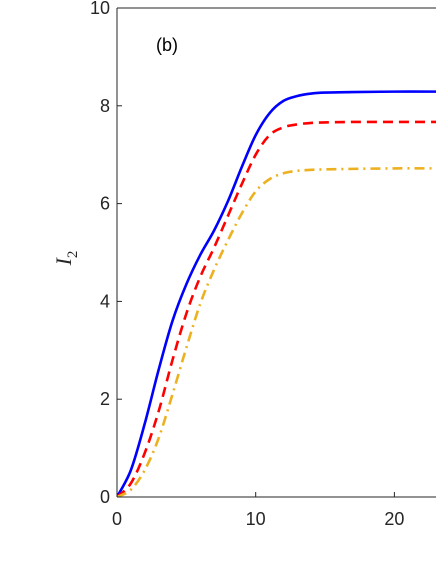 The width and height of the screenshot is (436, 564). What do you see at coordinates (105, 106) in the screenshot?
I see `y-tick-label: 8` at bounding box center [105, 106].